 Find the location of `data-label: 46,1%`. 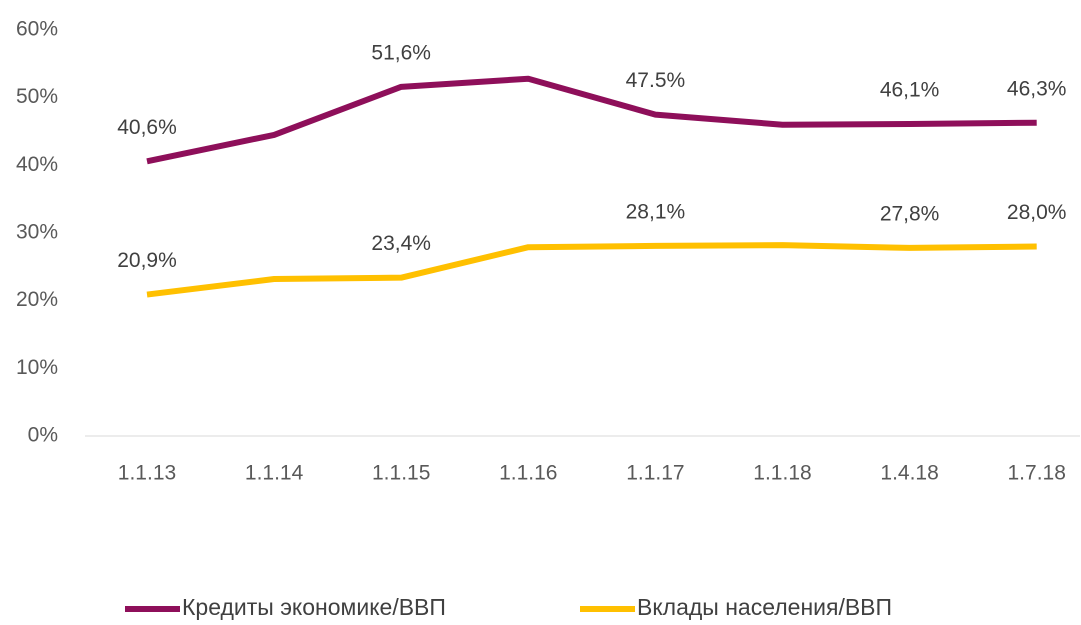

data-label: 46,1% is located at coordinates (910, 90).